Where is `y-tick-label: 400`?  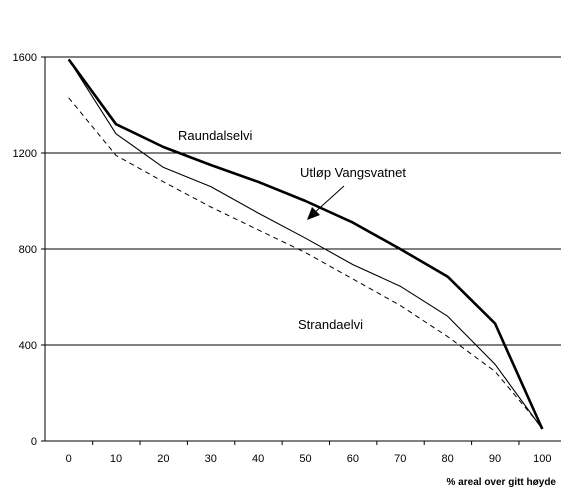
y-tick-label: 400 is located at coordinates (28, 346).